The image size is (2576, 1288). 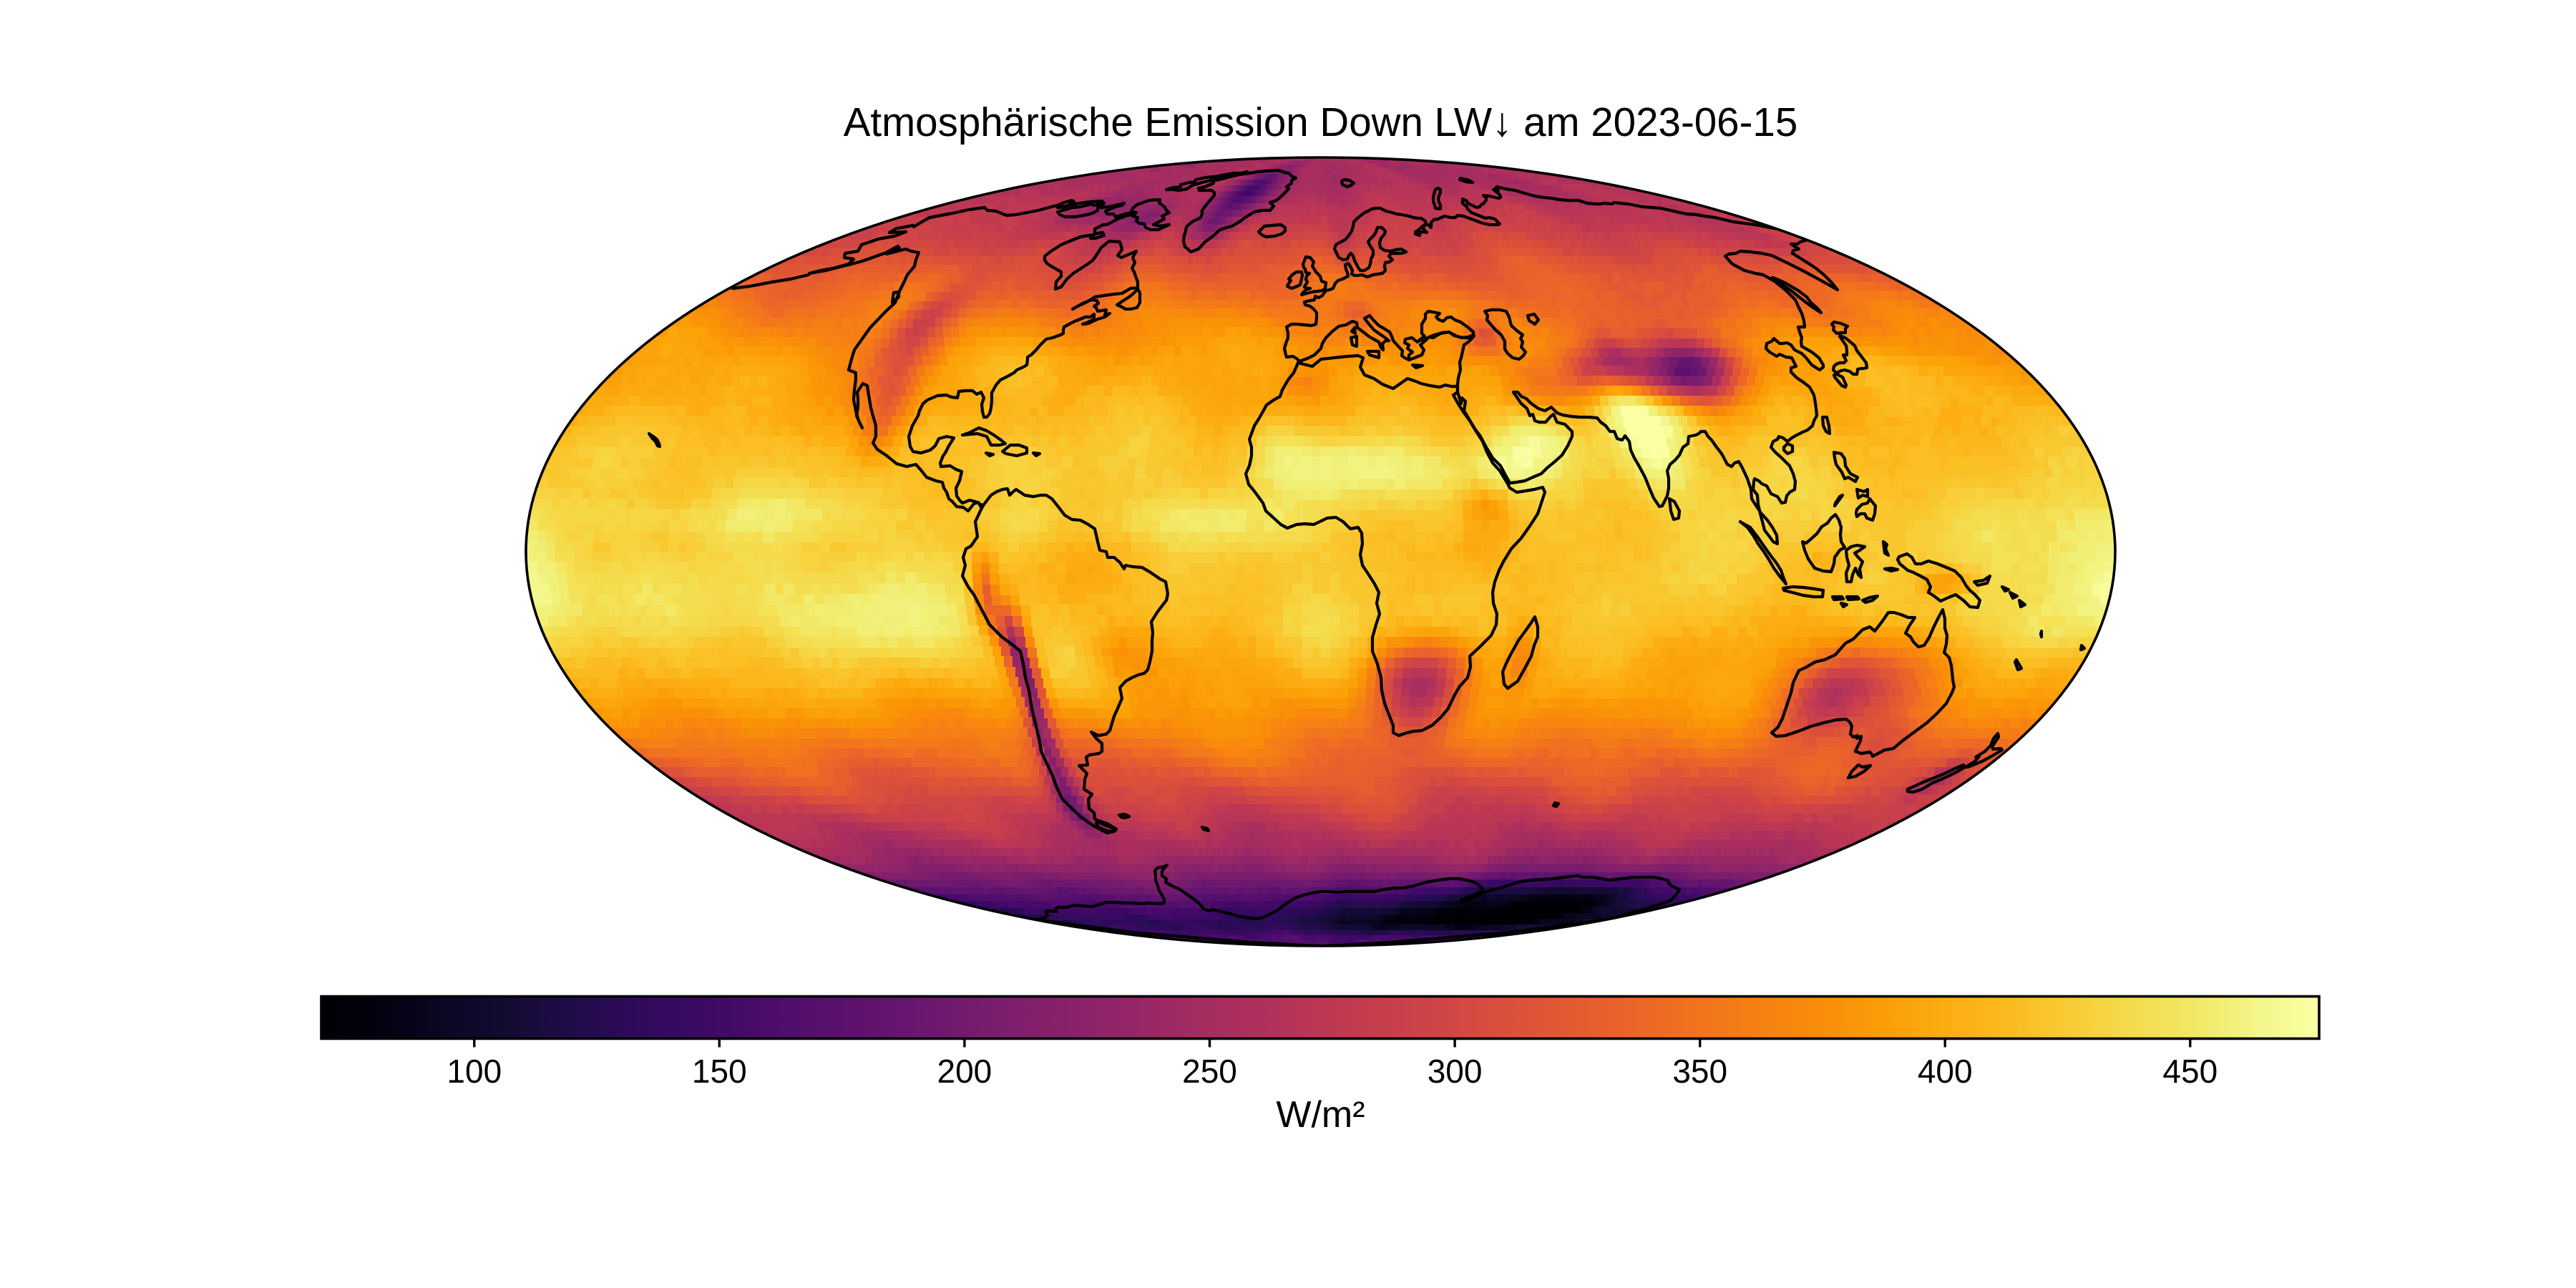 What do you see at coordinates (964, 1071) in the screenshot?
I see `svg-text: 200` at bounding box center [964, 1071].